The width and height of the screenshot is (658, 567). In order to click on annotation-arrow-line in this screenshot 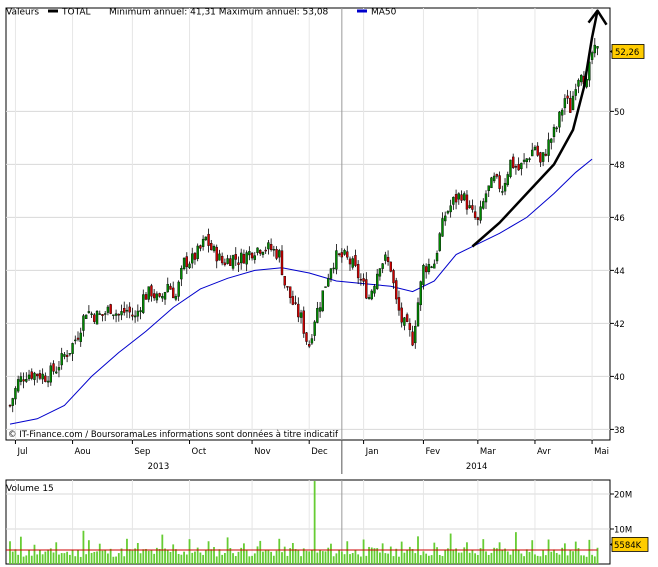, I will do `click(535, 129)`.